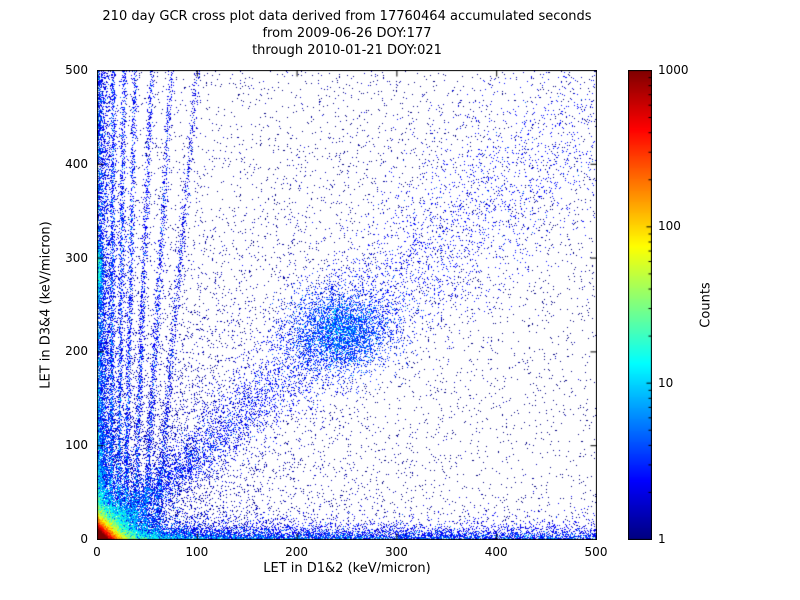  I want to click on y-tick-label: 500, so click(76, 70).